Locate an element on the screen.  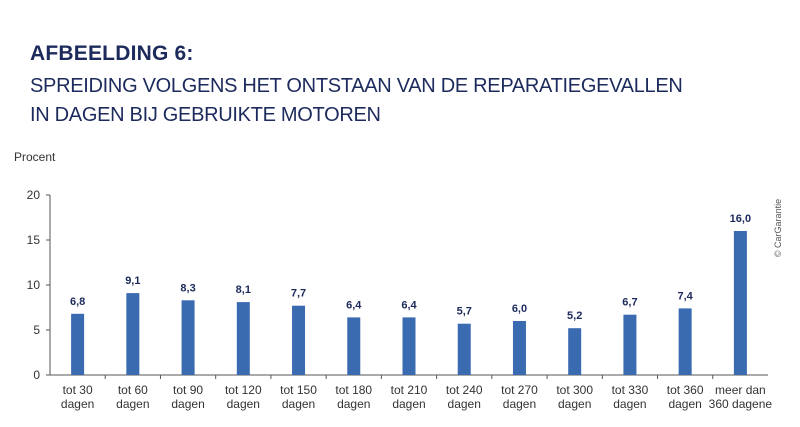
bar-value-label: 6,0 is located at coordinates (519, 309).